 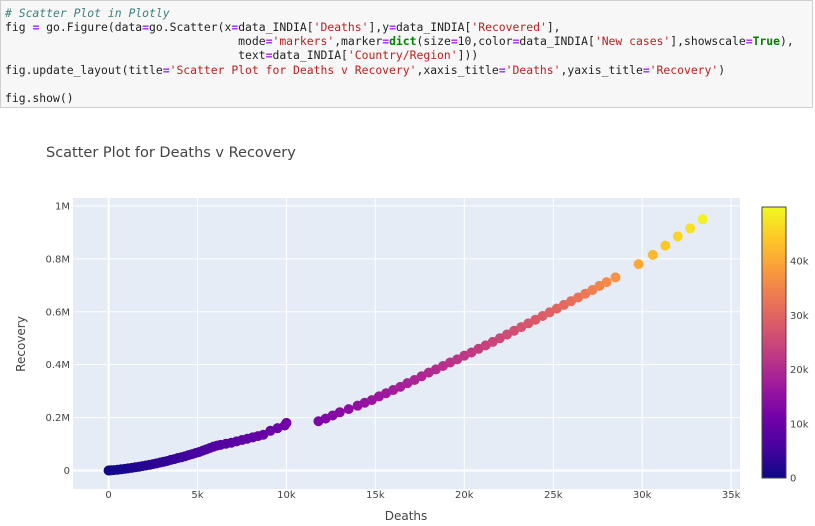 What do you see at coordinates (632, 41) in the screenshot?
I see `code-token: 'New cases'` at bounding box center [632, 41].